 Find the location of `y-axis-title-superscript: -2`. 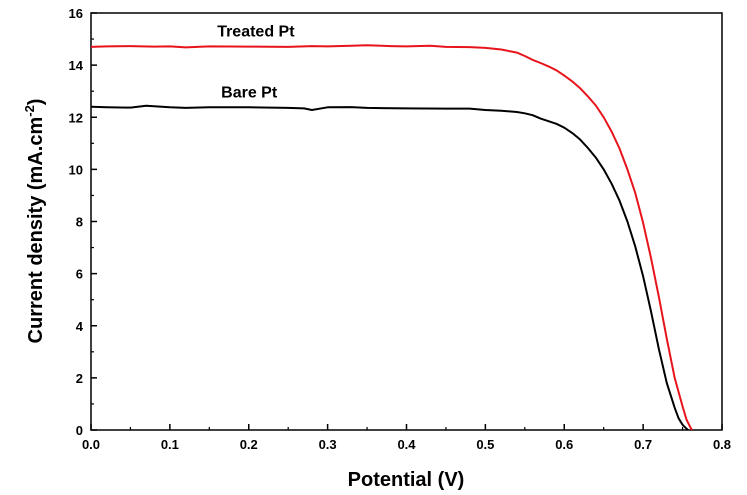

y-axis-title-superscript: -2 is located at coordinates (29, 111).